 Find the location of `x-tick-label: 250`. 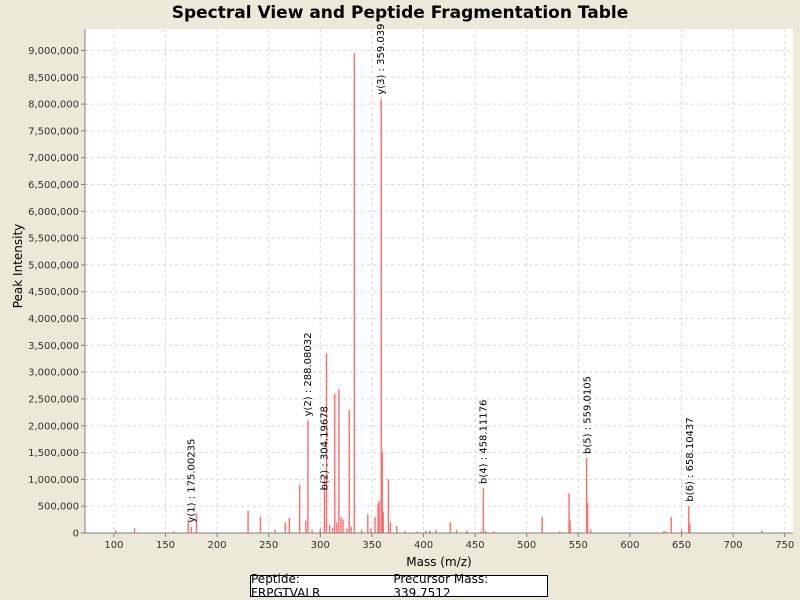

x-tick-label: 250 is located at coordinates (268, 545).